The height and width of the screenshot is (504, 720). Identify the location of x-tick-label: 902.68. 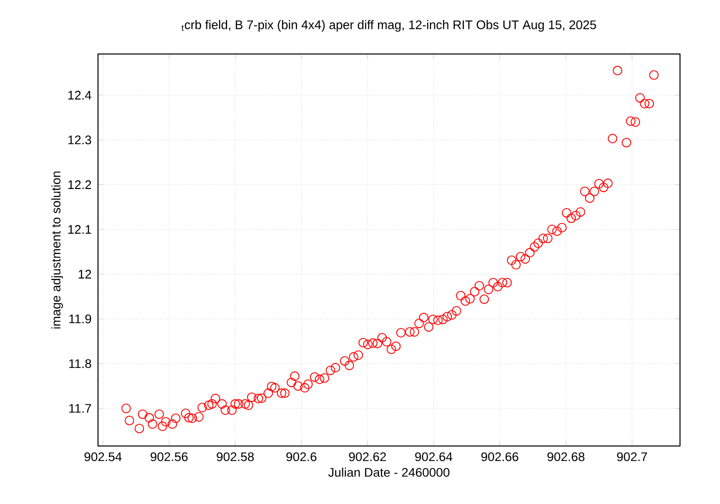
(565, 457).